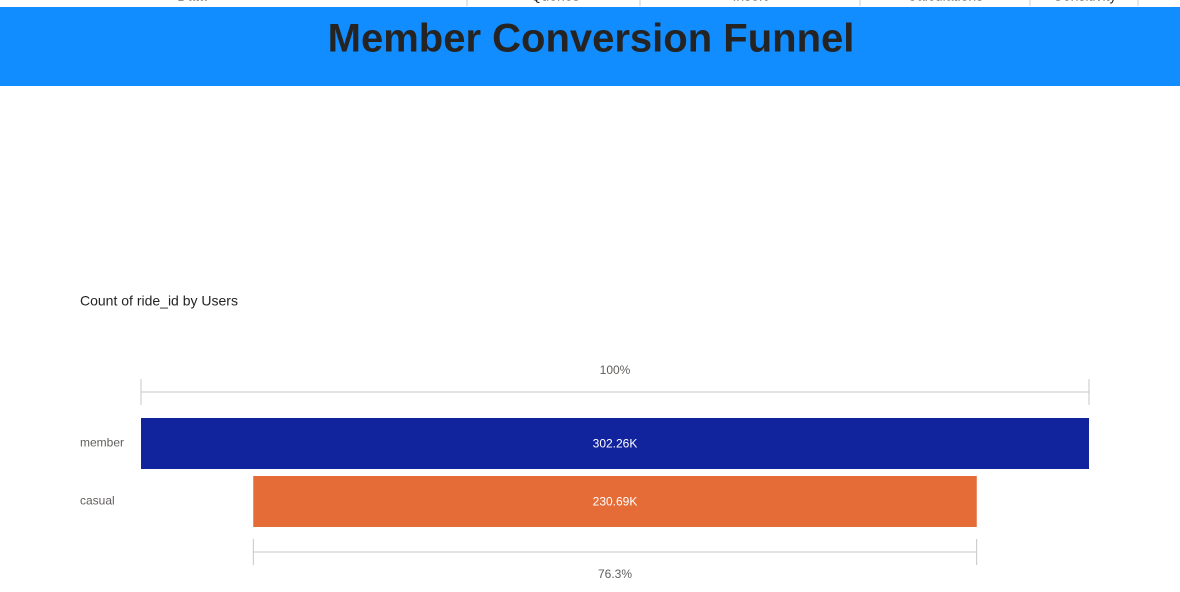 This screenshot has height=592, width=1180. I want to click on chart-title: Member Conversion Funnel, so click(591, 39).